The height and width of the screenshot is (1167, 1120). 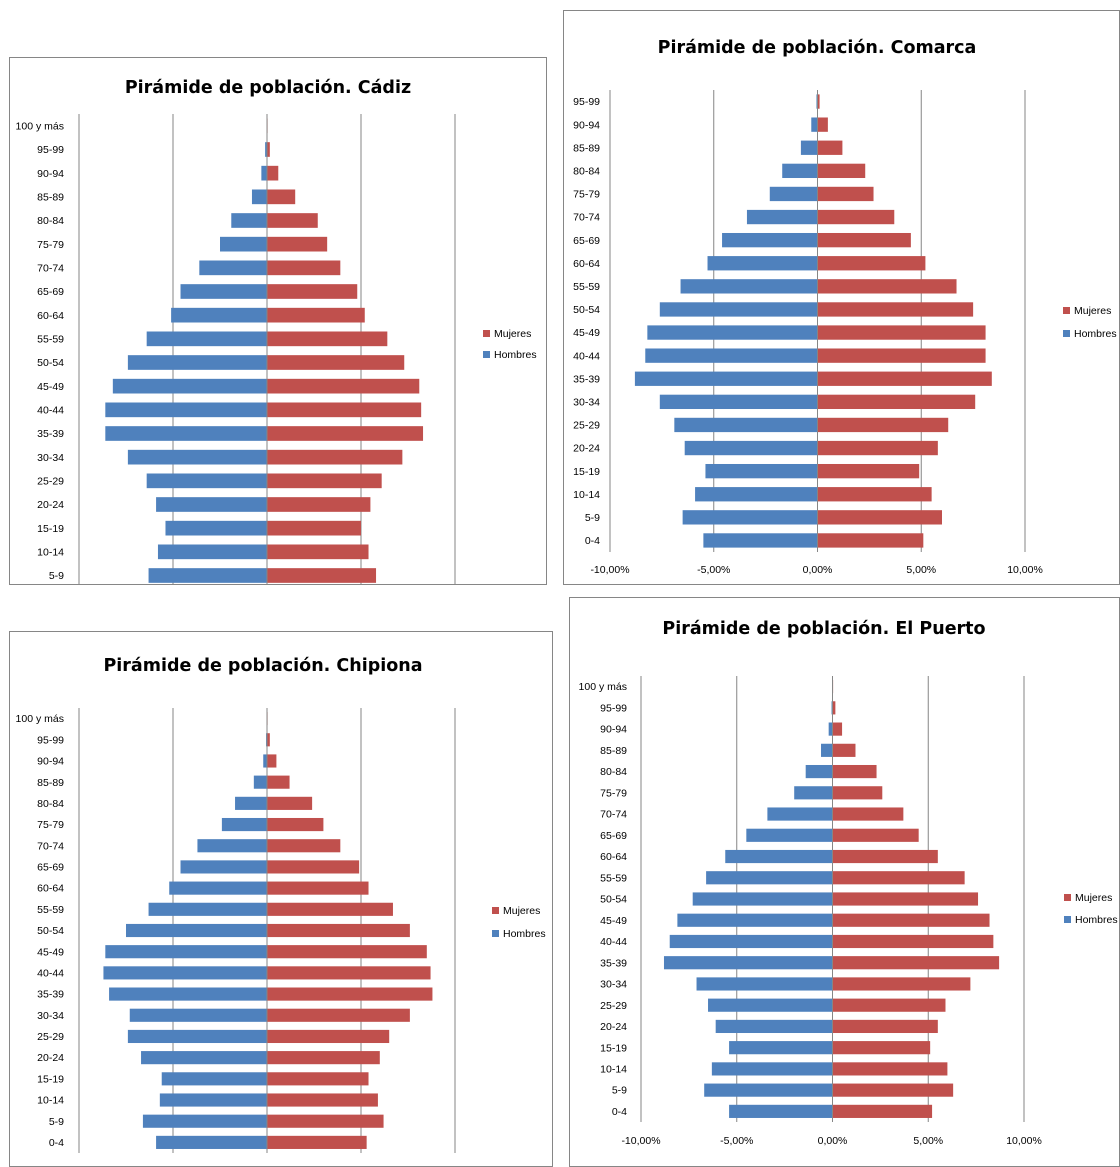 What do you see at coordinates (50, 846) in the screenshot?
I see `category-label: 70-74` at bounding box center [50, 846].